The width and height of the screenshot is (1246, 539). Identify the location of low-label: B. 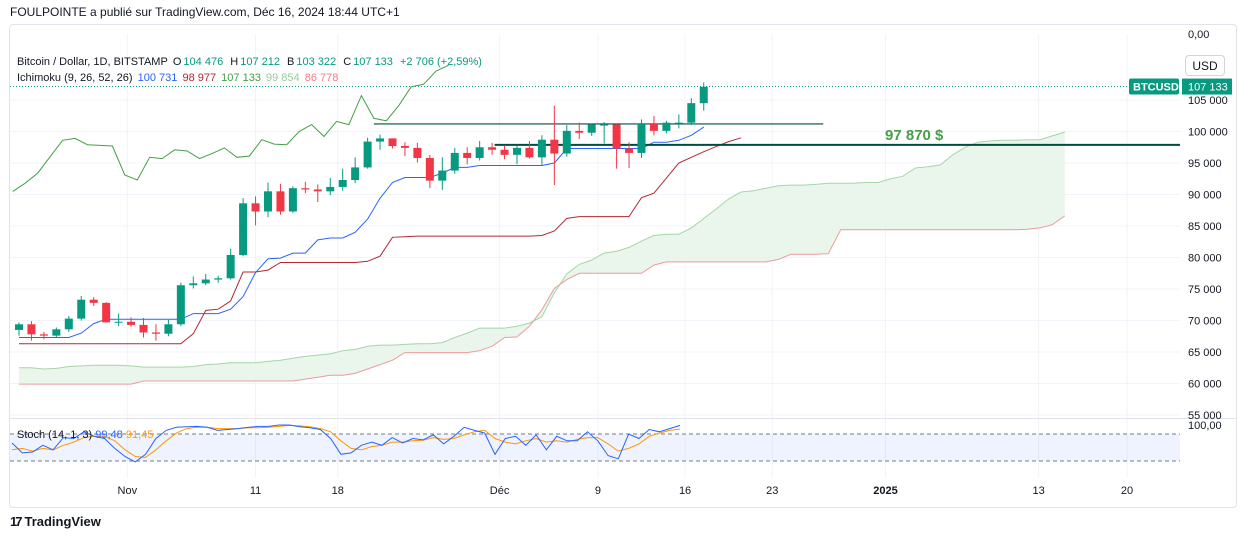
(291, 62).